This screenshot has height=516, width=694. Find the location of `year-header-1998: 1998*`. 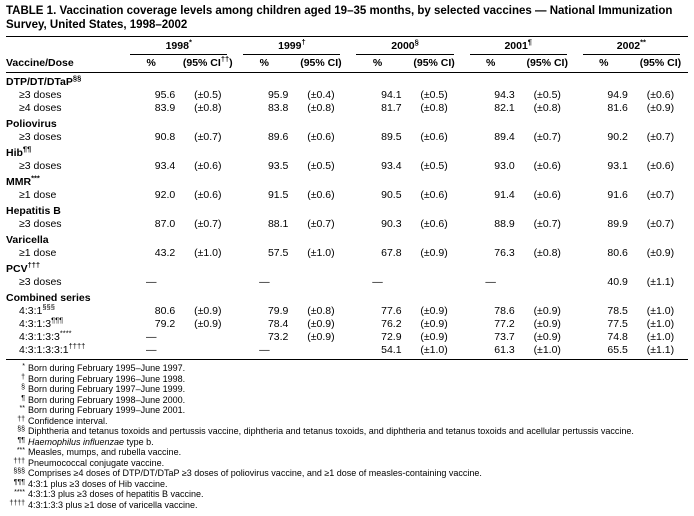

year-header-1998: 1998* is located at coordinates (178, 46).